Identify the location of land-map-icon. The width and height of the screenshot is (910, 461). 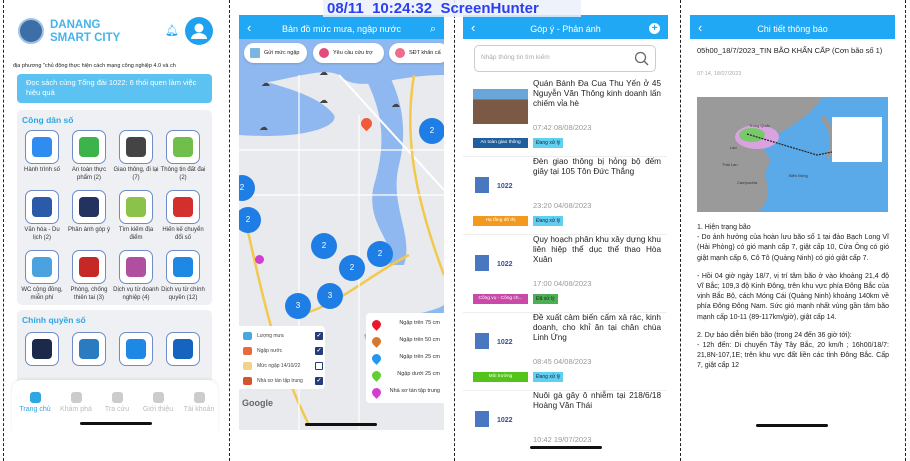
(183, 147).